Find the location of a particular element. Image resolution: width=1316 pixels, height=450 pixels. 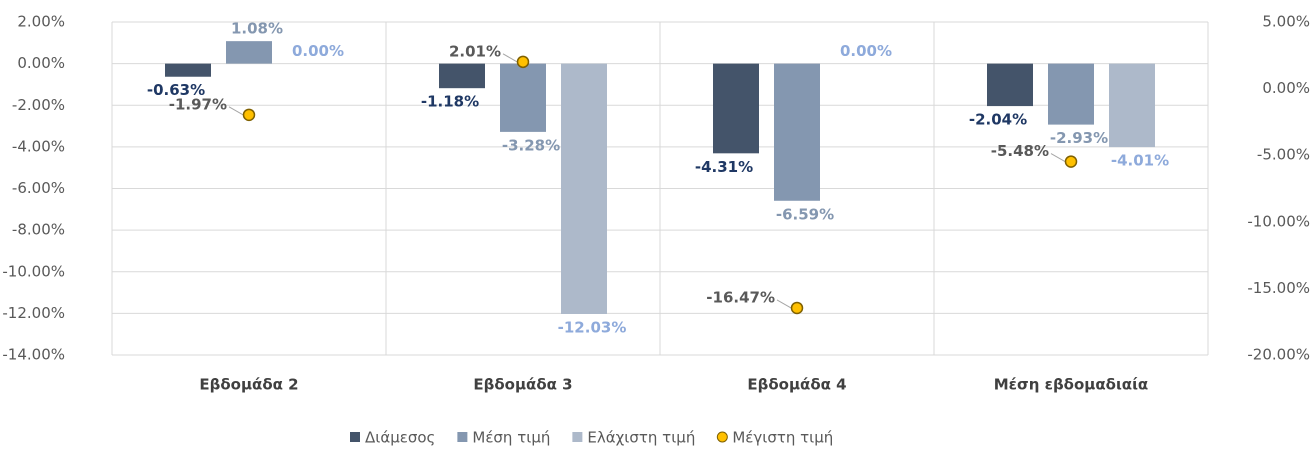

y-tick-label: -12.00% is located at coordinates (33, 313).